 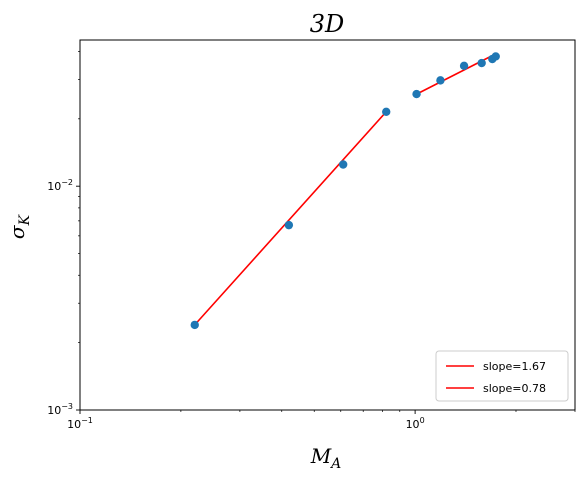 I want to click on x-axis-label: MA, so click(x=326, y=458).